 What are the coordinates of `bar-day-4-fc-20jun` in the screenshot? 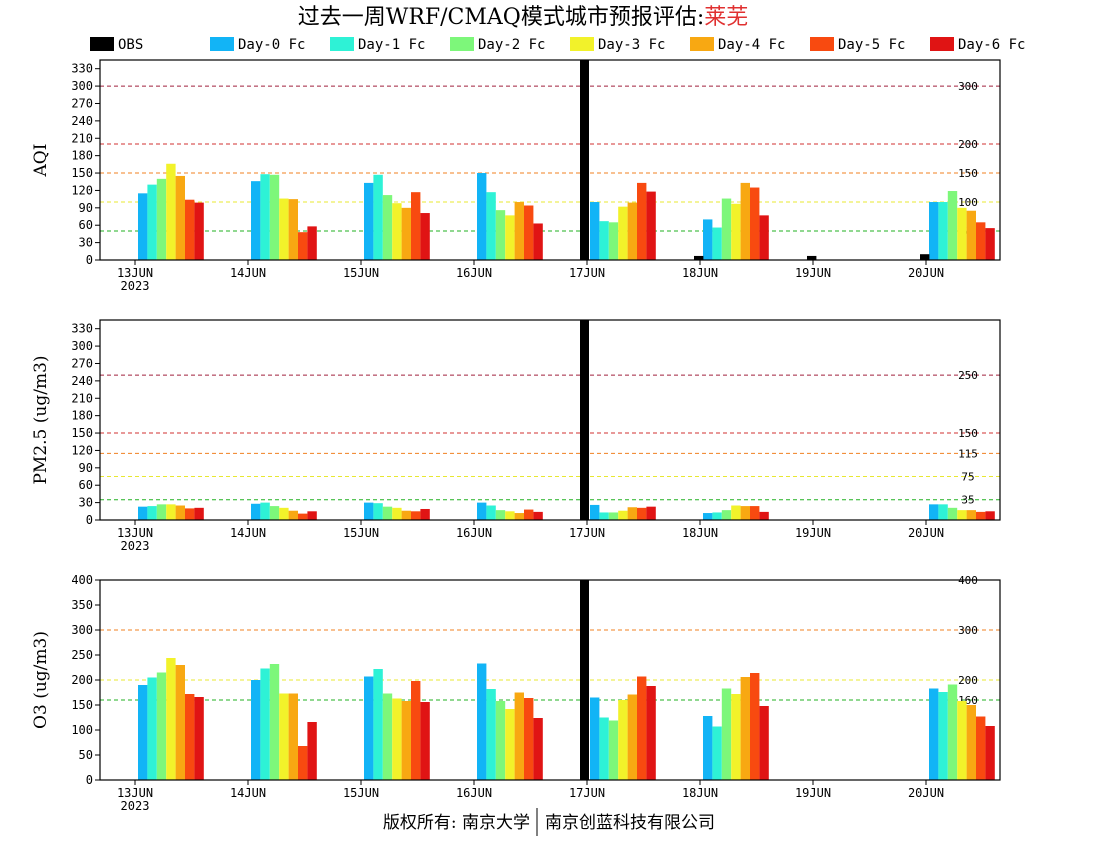 It's located at (971, 742).